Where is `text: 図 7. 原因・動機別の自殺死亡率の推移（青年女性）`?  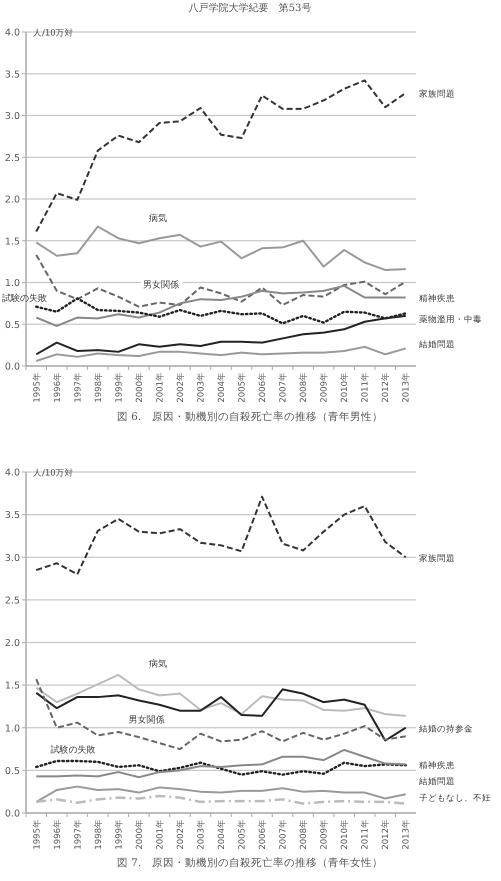 text: 図 7. 原因・動機別の自殺死亡率の推移（青年女性） is located at coordinates (250, 862).